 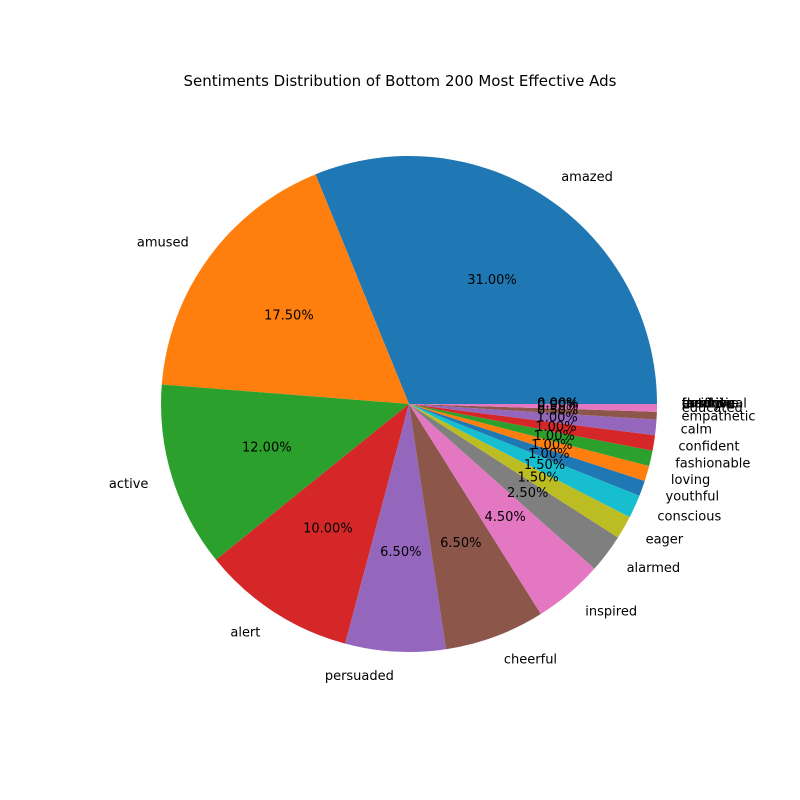 I want to click on pie-slice-empathetic, so click(x=533, y=412).